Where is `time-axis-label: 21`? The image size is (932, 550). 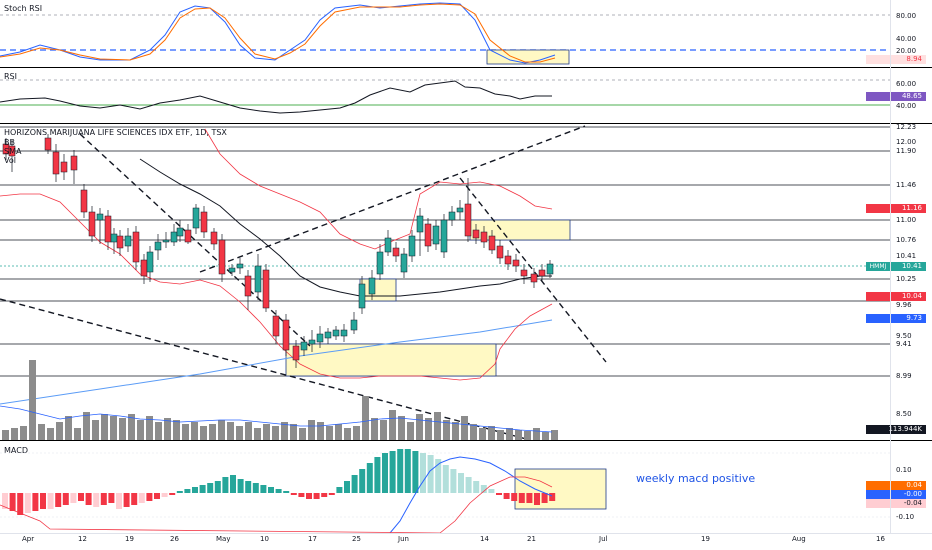
time-axis-label: 21 is located at coordinates (531, 539).